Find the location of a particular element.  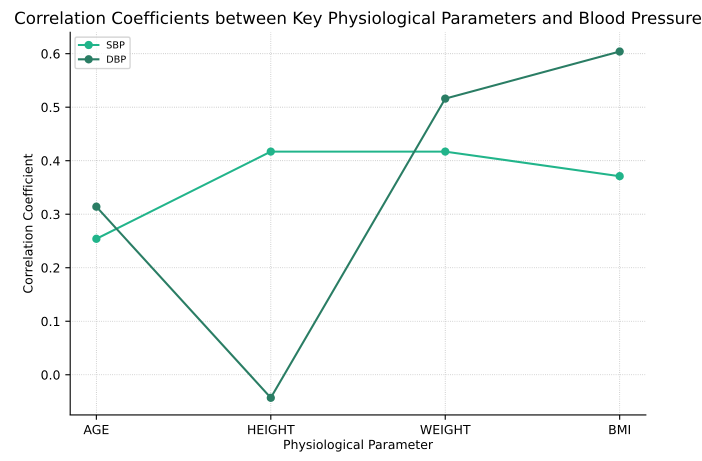

y-tick-label: 0.0 is located at coordinates (50, 375).